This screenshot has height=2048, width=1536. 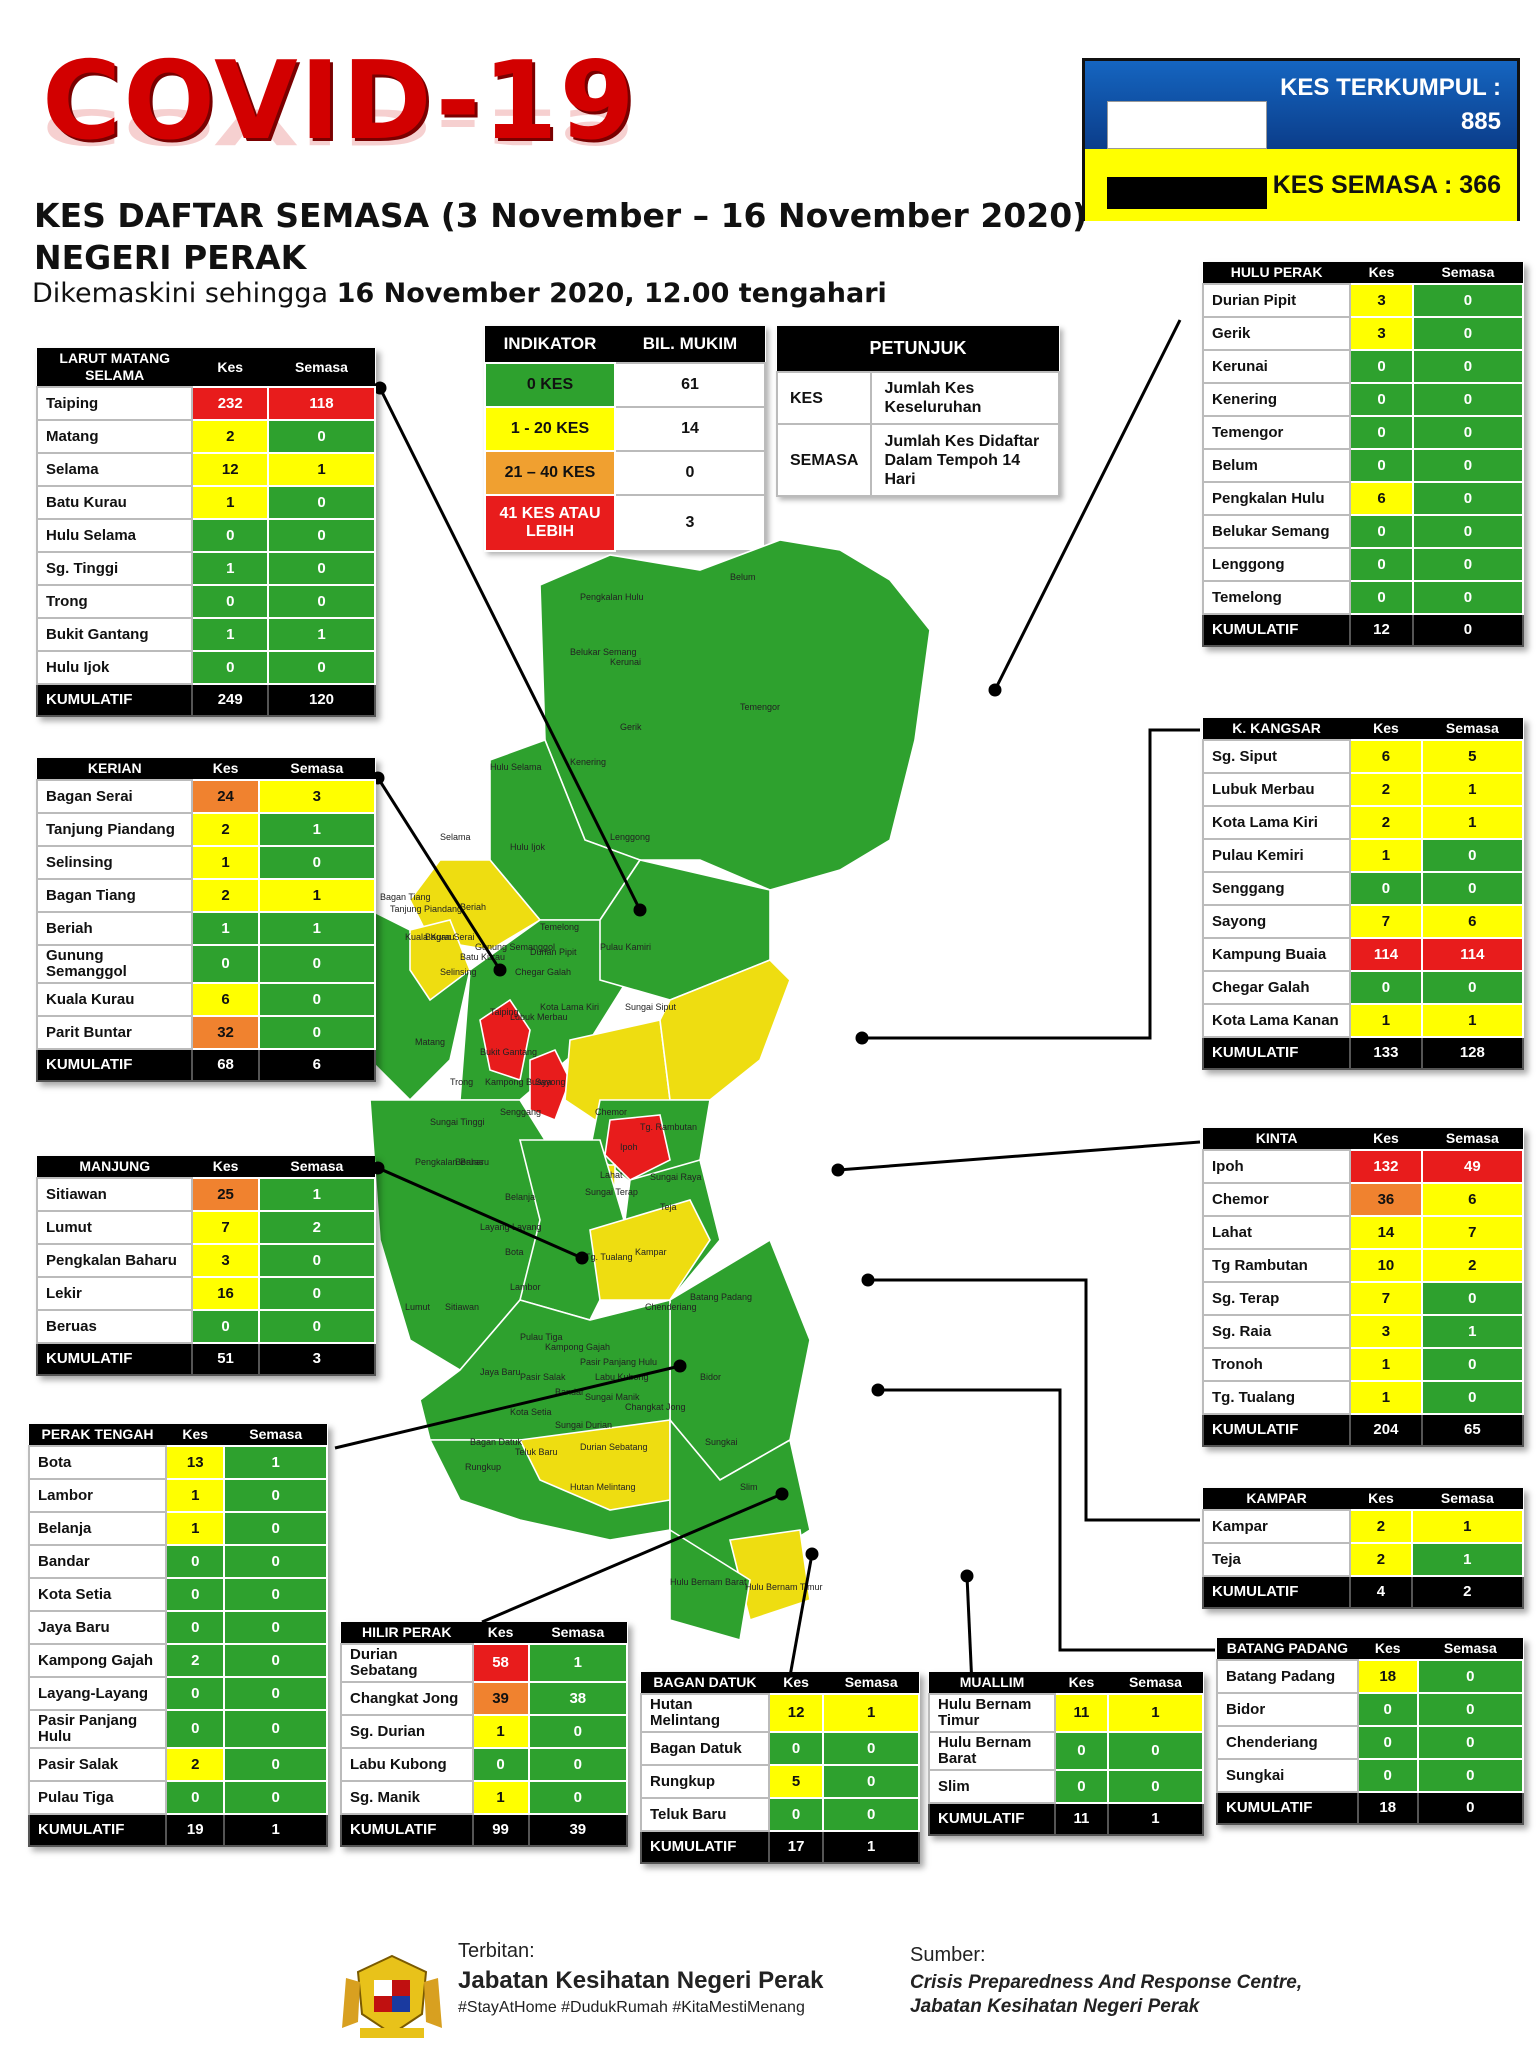 I want to click on district-name: KERIAN, so click(x=115, y=769).